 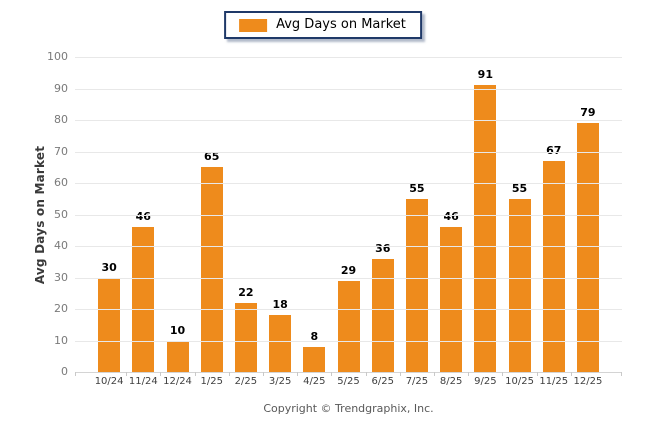 I want to click on bar-value-label: 36, so click(x=383, y=248).